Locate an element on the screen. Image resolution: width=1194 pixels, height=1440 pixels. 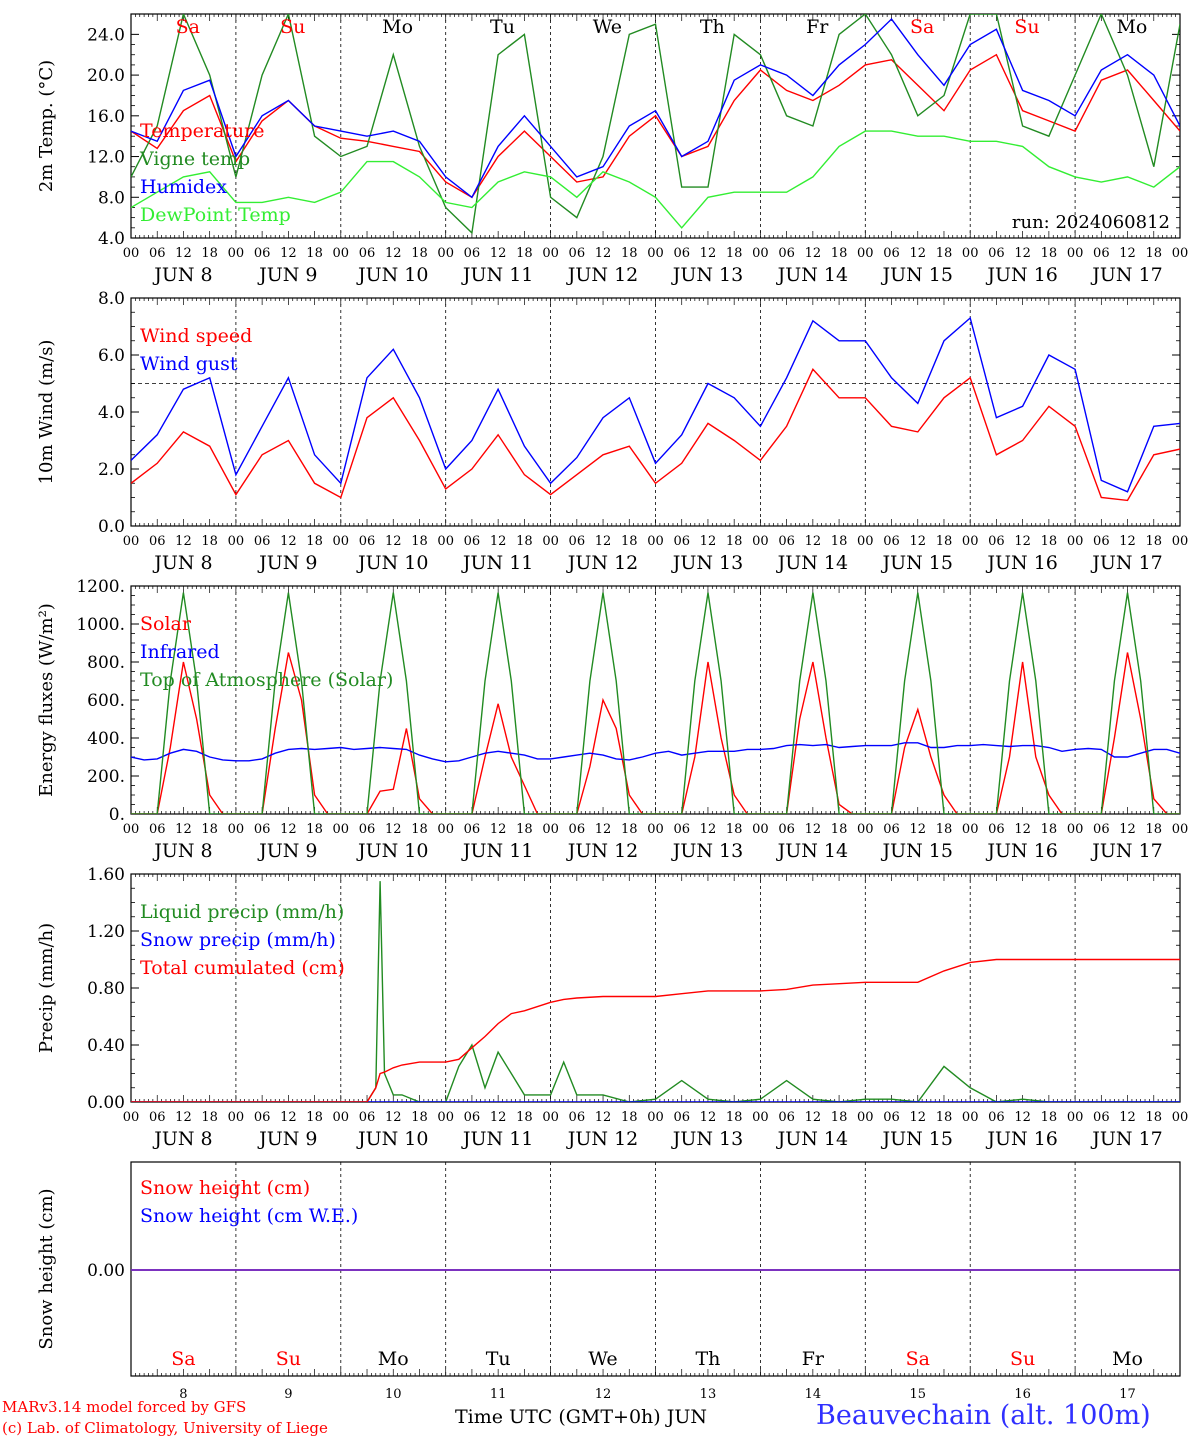
y-tick-label: 600. is located at coordinates (106, 701).